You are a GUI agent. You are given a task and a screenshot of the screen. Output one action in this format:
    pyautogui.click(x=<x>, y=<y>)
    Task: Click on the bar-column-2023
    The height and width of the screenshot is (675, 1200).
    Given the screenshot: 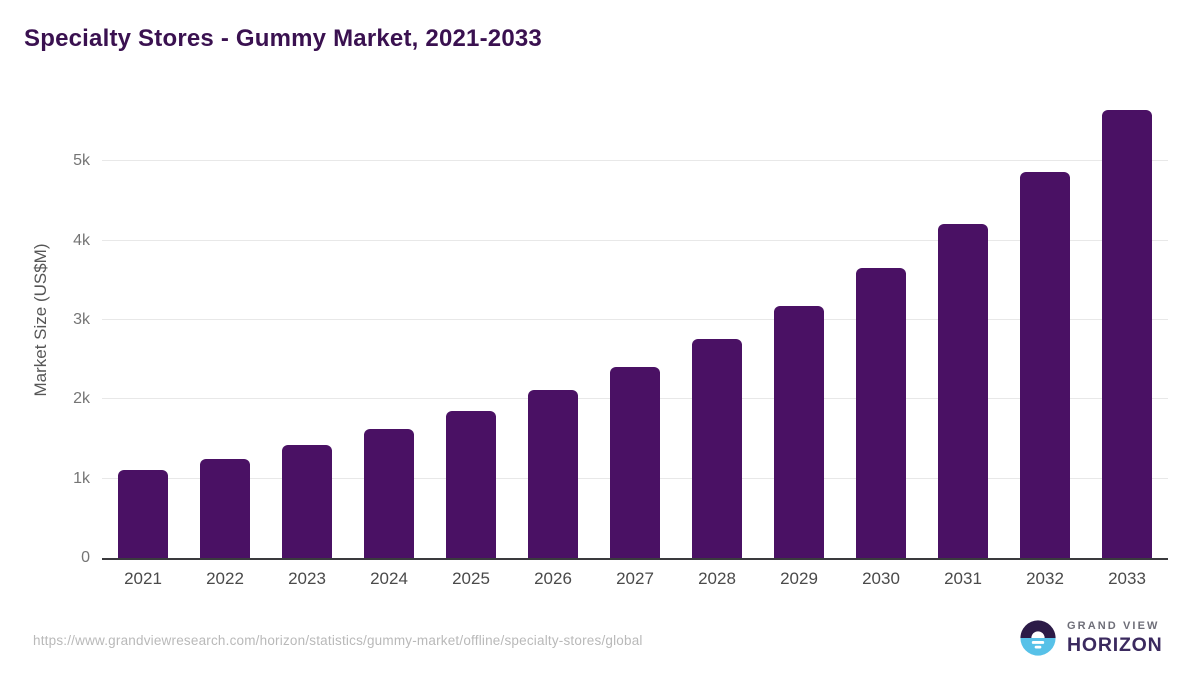 What is the action you would take?
    pyautogui.click(x=307, y=328)
    